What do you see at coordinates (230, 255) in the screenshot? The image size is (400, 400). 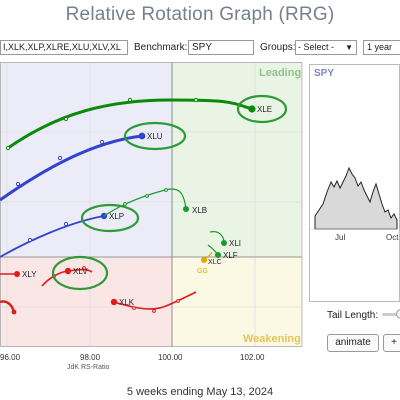 I see `tail-xlf-label: XLF` at bounding box center [230, 255].